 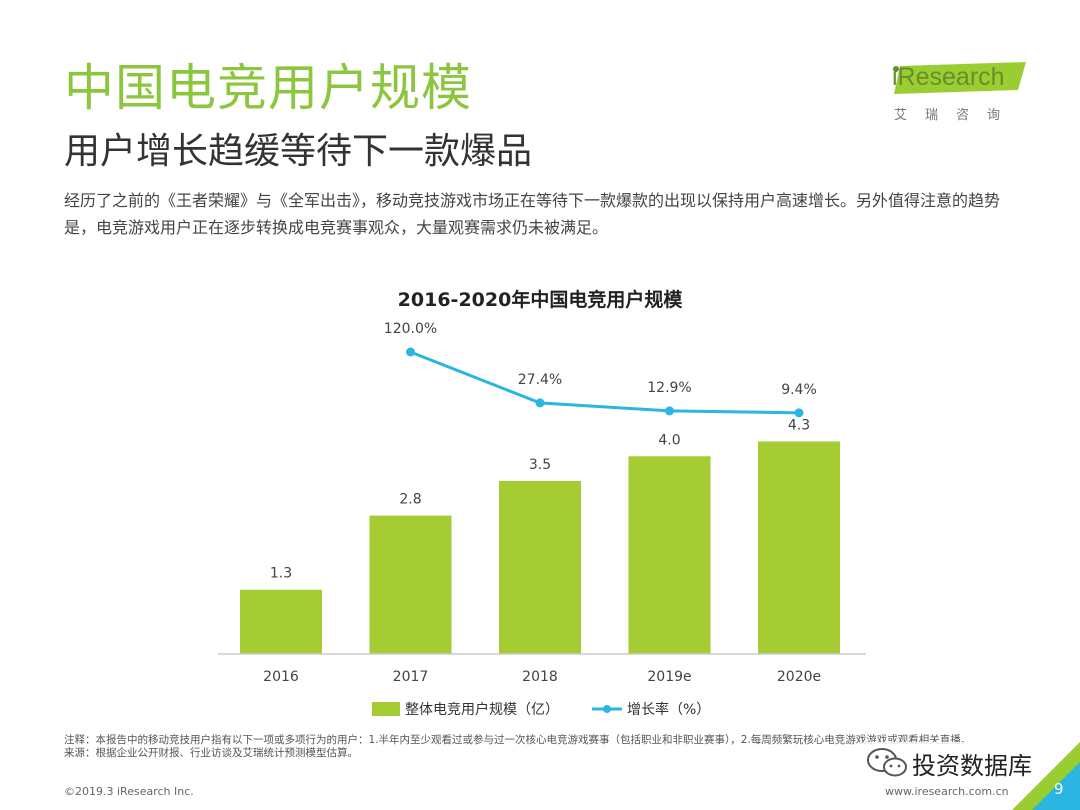 I want to click on logo-swoosh-icon, so click(x=959, y=78).